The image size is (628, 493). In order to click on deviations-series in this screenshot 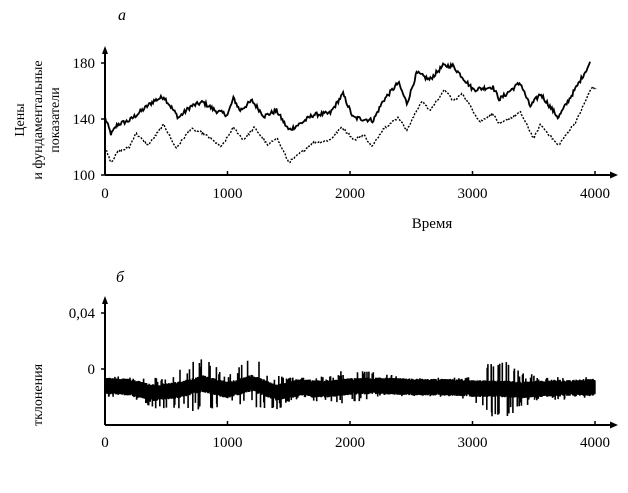, I will do `click(350, 388)`.